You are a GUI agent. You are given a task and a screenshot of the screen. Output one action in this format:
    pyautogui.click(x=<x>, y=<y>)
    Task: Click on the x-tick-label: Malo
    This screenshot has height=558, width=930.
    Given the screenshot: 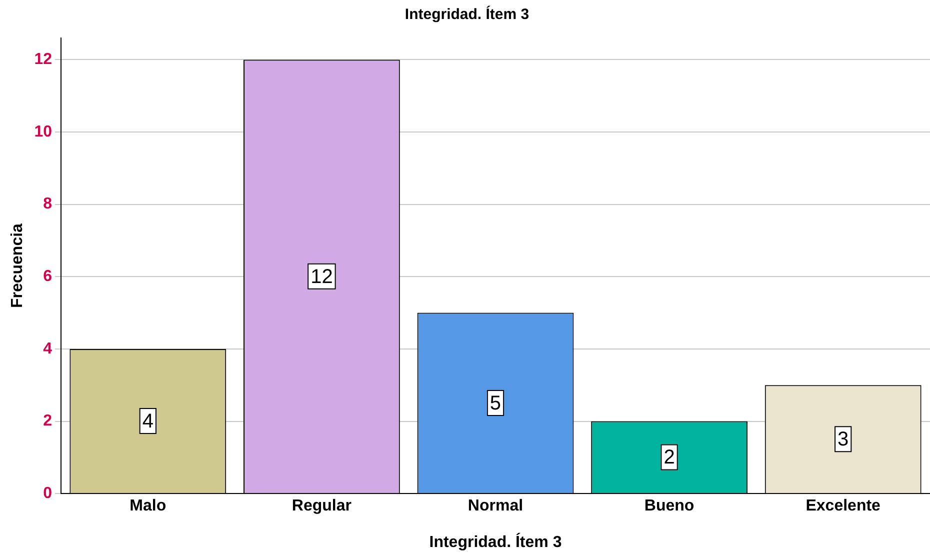 What is the action you would take?
    pyautogui.click(x=148, y=506)
    